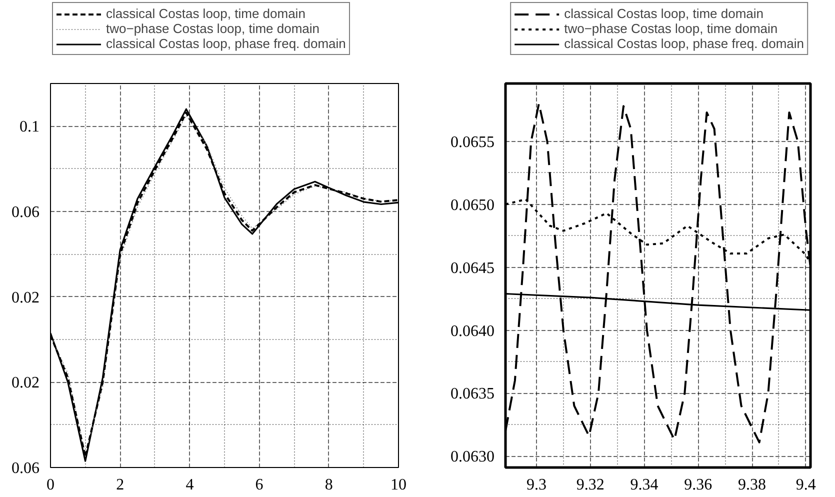 The image size is (835, 497). Describe the element at coordinates (472, 457) in the screenshot. I see `y-tick-label: 0.0630` at that location.